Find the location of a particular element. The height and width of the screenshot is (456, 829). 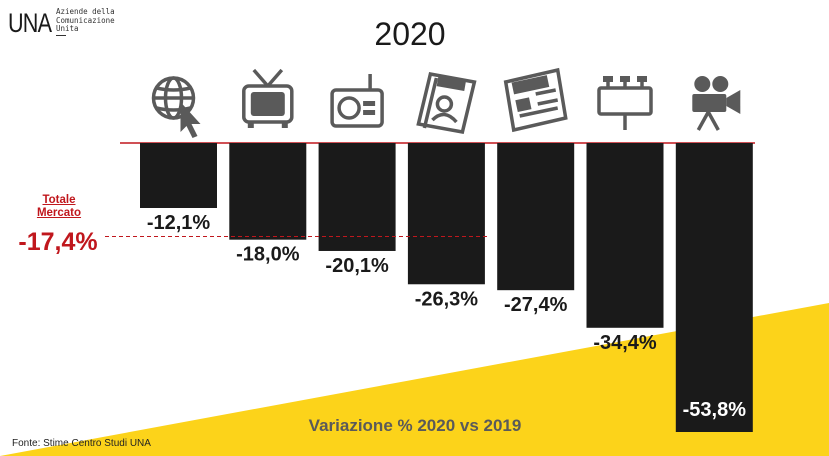

radio-icon is located at coordinates (357, 101).